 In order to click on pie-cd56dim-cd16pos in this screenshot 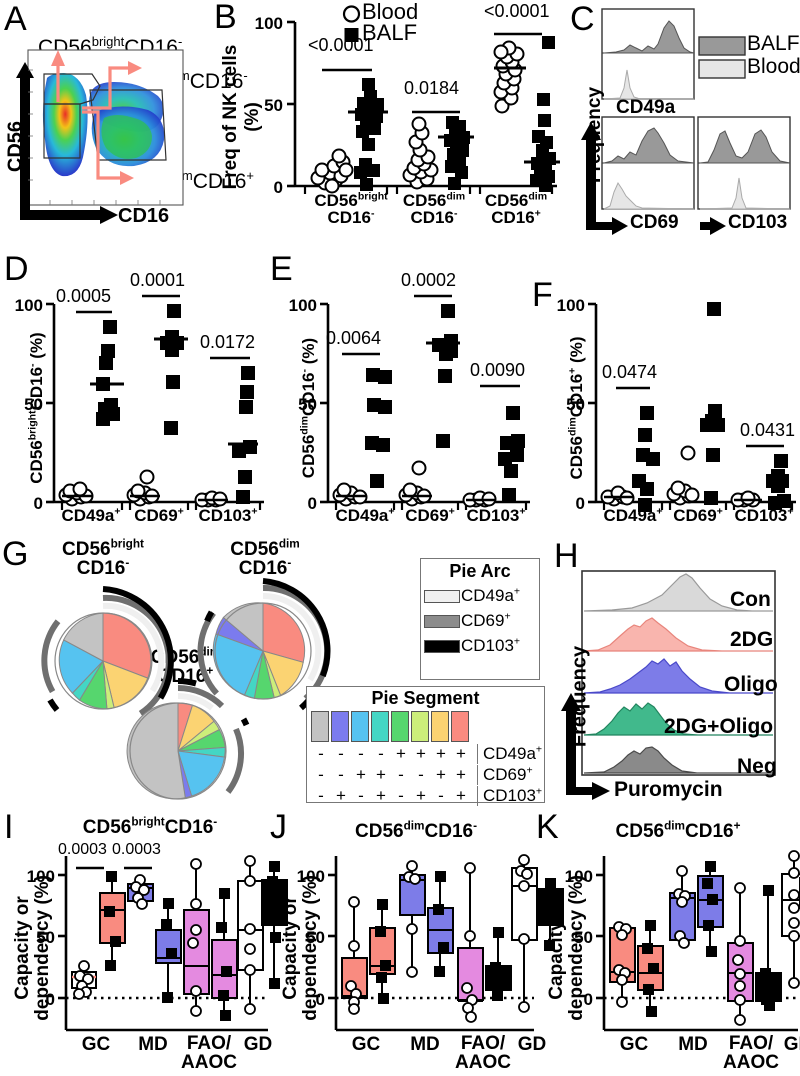, I will do `click(188, 739)`.